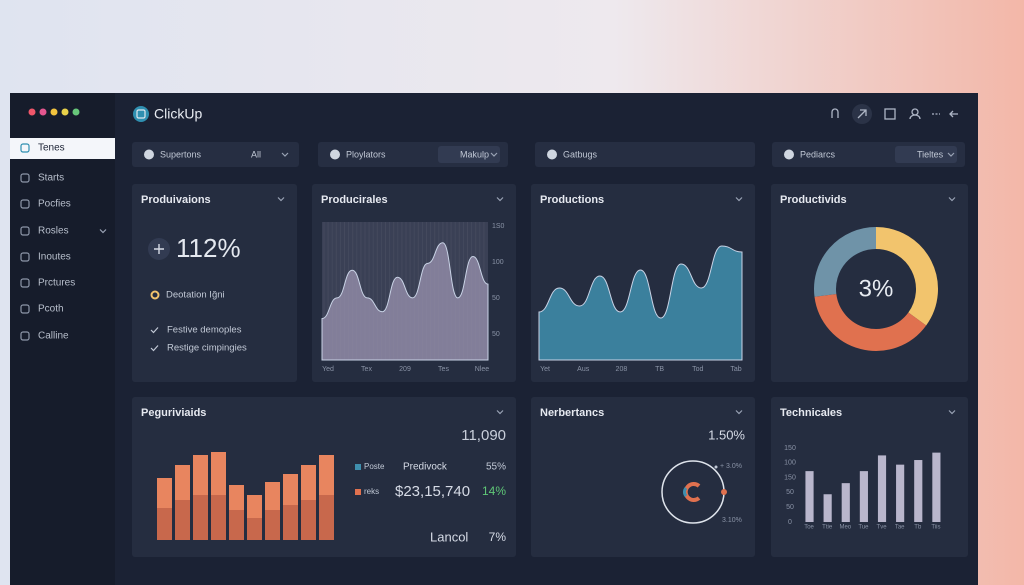 This screenshot has height=585, width=1024. What do you see at coordinates (195, 295) in the screenshot?
I see `list-item: Deotation Iğni` at bounding box center [195, 295].